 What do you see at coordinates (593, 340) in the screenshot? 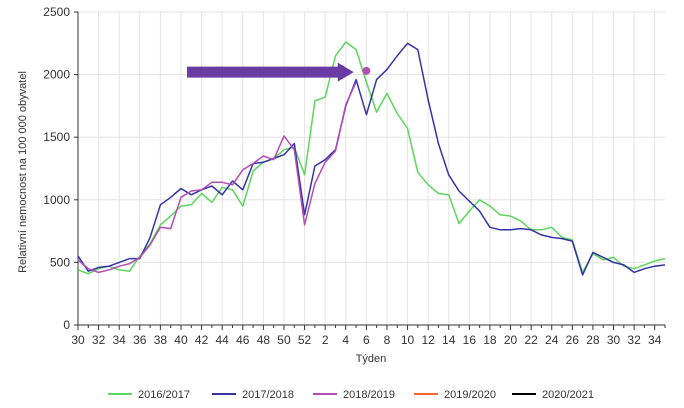
I see `x-tick-label: 28` at bounding box center [593, 340].